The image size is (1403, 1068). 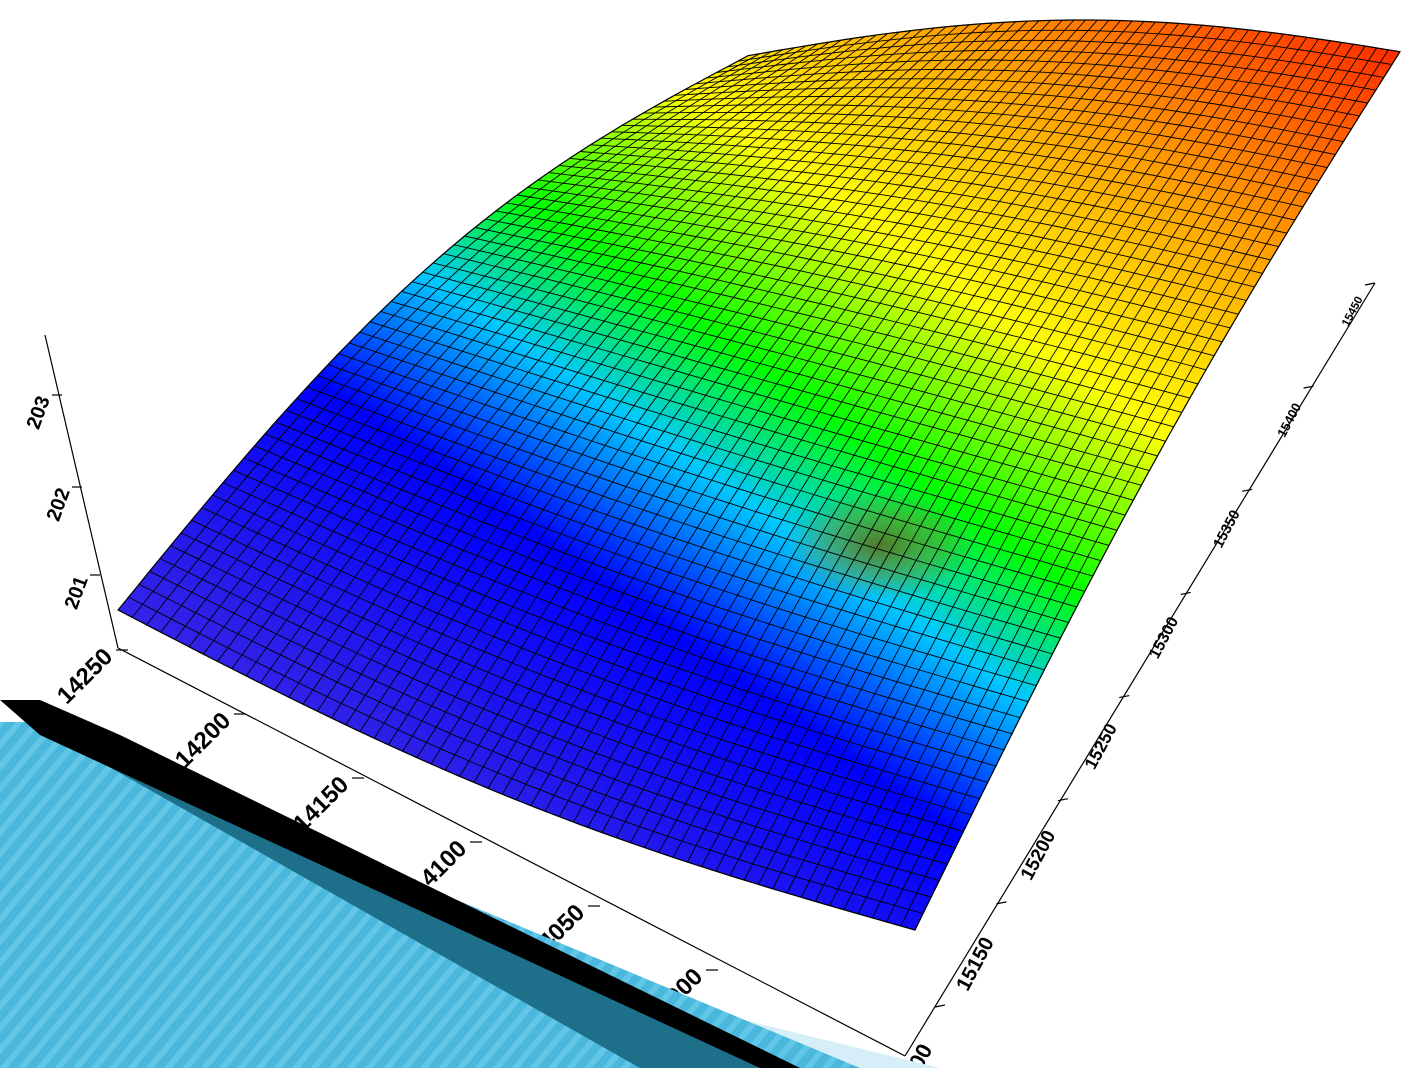 What do you see at coordinates (975, 963) in the screenshot?
I see `y-axis-tick-label: 15150` at bounding box center [975, 963].